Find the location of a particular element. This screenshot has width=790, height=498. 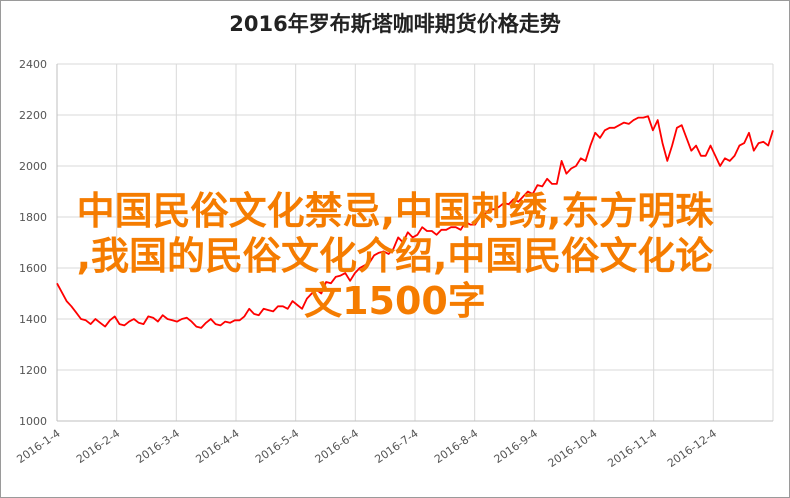

y-tick-label: 1800 is located at coordinates (33, 217).